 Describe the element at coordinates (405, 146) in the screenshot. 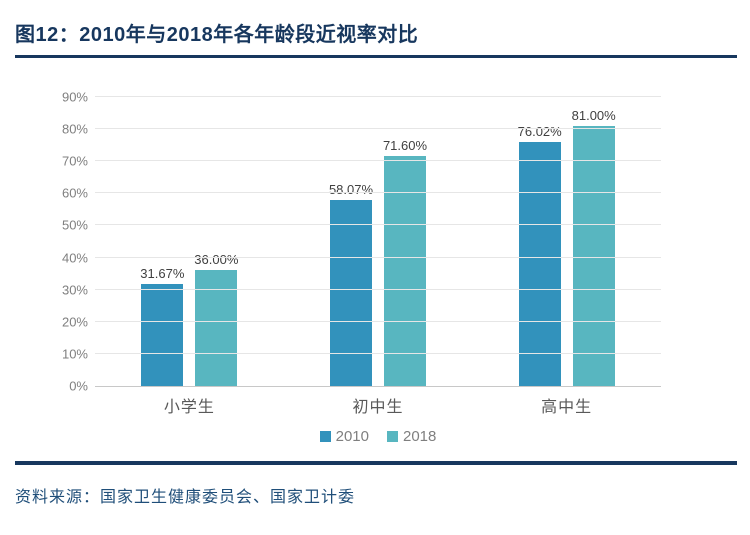

I see `bar-value-label: 71.60%` at that location.